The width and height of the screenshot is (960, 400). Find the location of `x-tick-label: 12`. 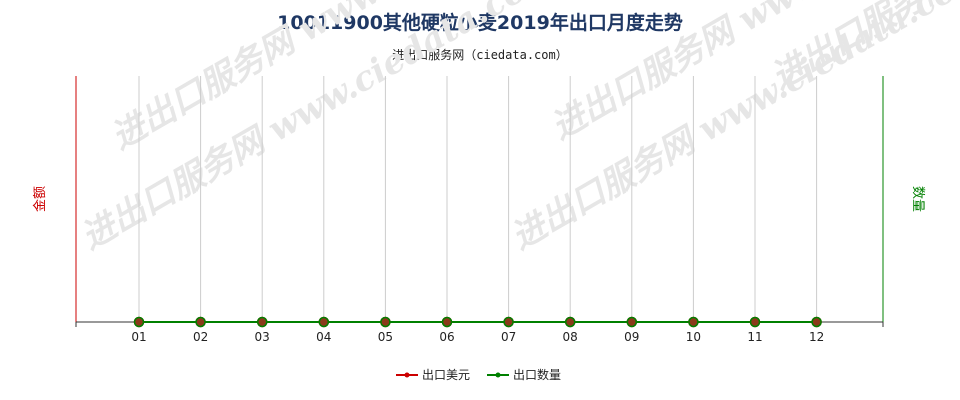

x-tick-label: 12 is located at coordinates (816, 337).